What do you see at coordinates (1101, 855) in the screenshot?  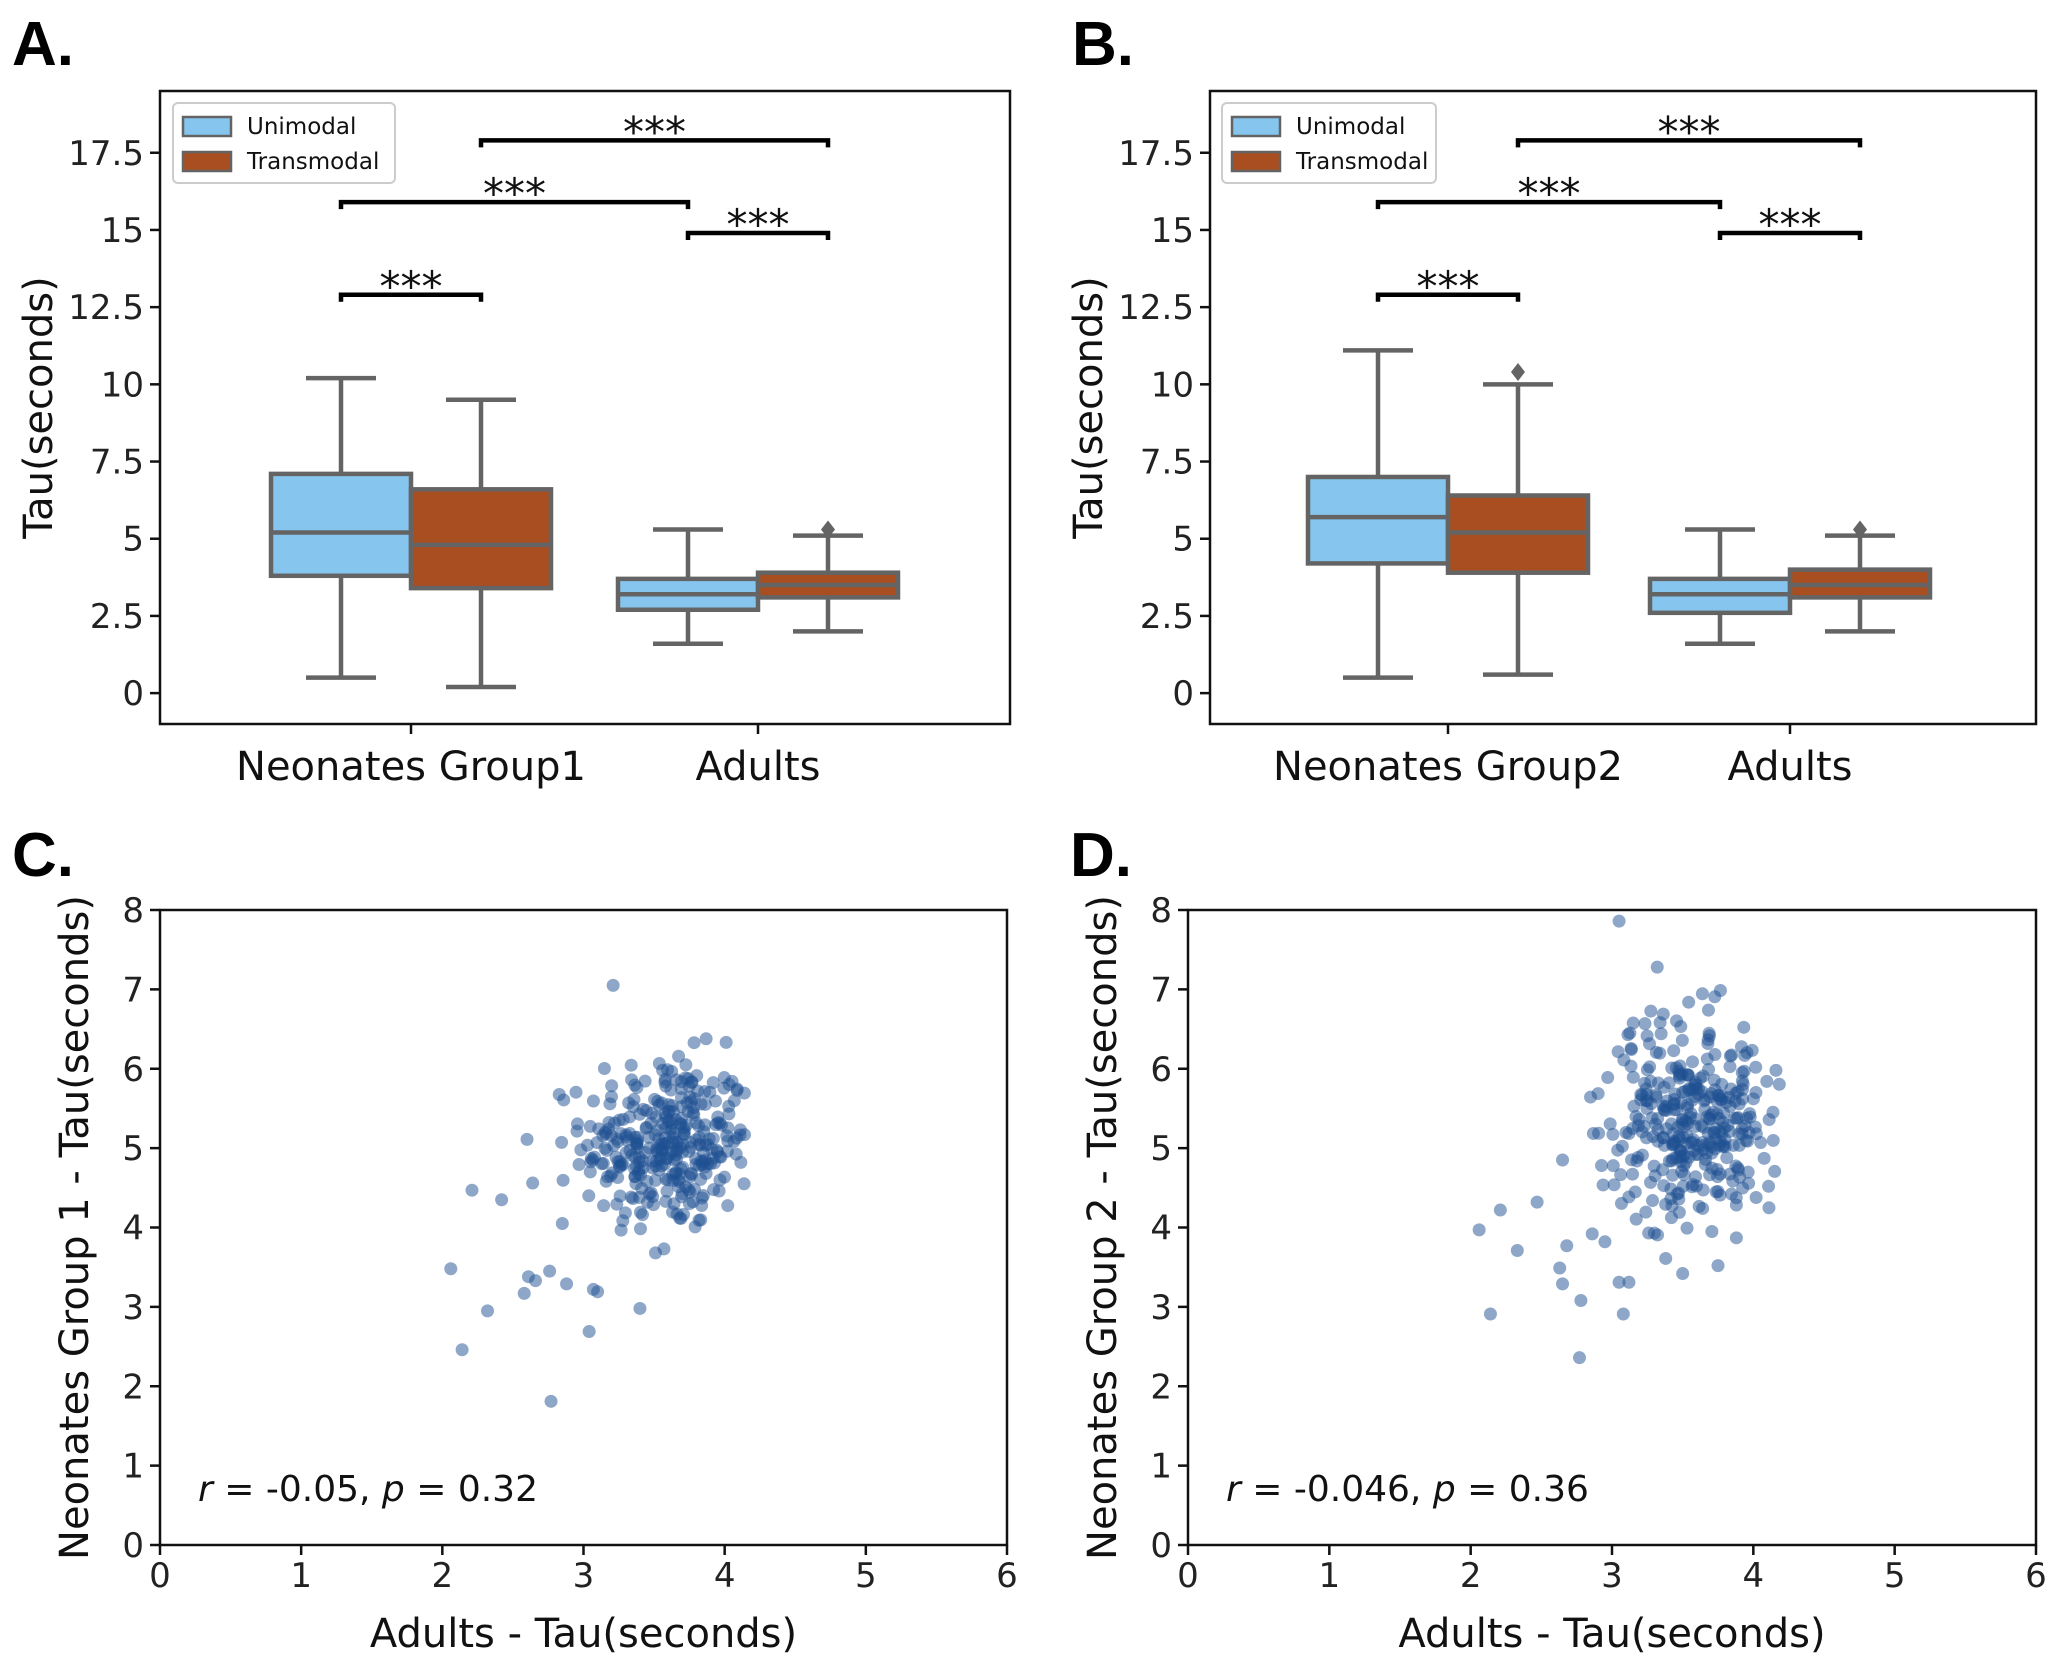 I see `panel-letter-d: D.` at bounding box center [1101, 855].